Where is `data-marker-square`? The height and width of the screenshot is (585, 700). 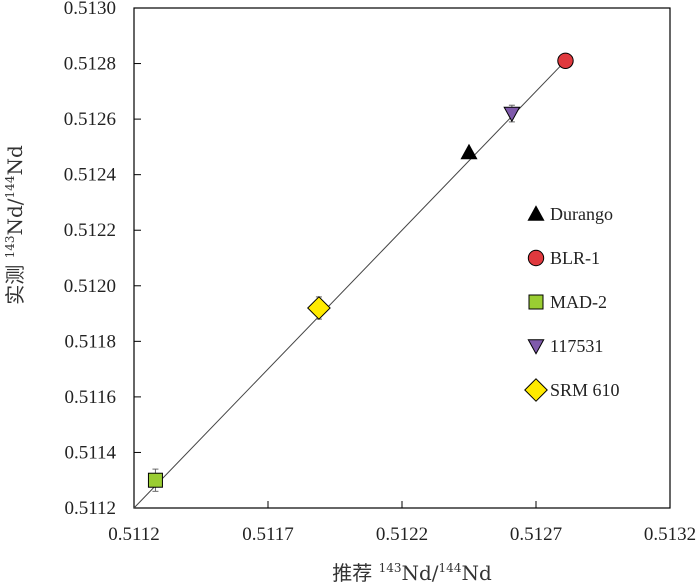 data-marker-square is located at coordinates (155, 480).